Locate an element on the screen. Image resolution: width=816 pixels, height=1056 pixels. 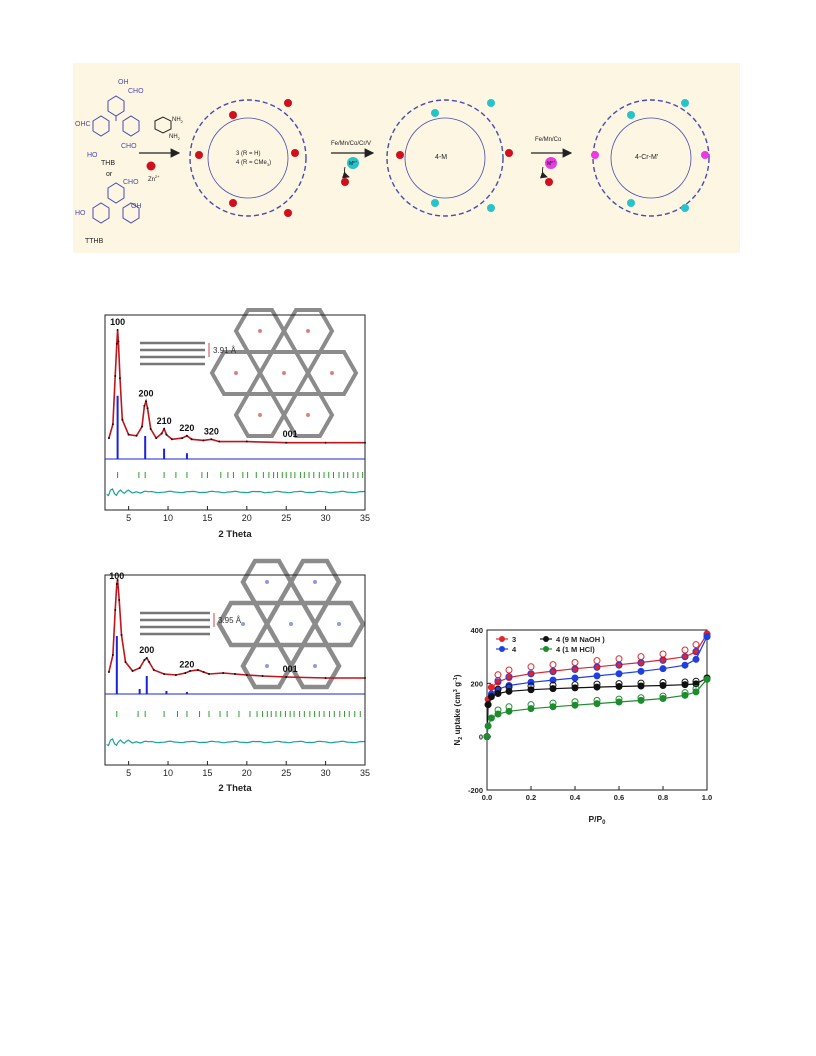
x-tick-label: 30 is located at coordinates (326, 773).